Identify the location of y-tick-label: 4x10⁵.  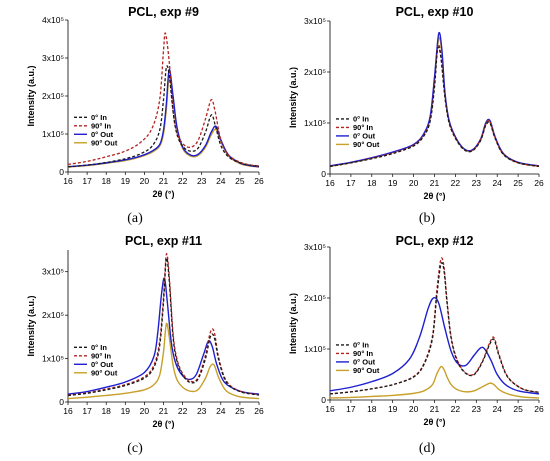
(53, 20).